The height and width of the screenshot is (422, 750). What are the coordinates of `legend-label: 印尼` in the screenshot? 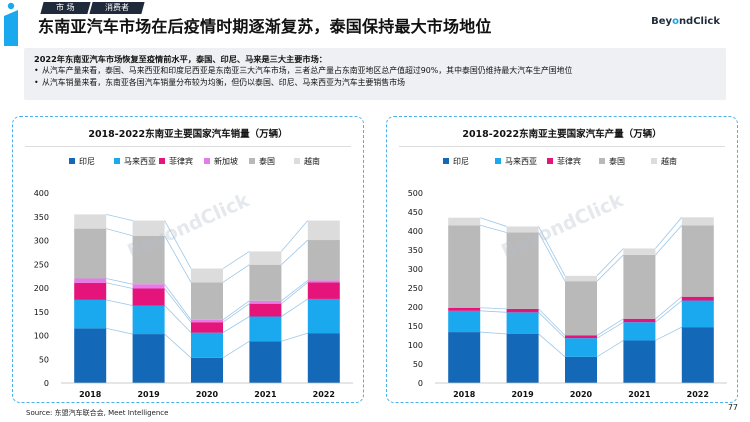 It's located at (87, 161).